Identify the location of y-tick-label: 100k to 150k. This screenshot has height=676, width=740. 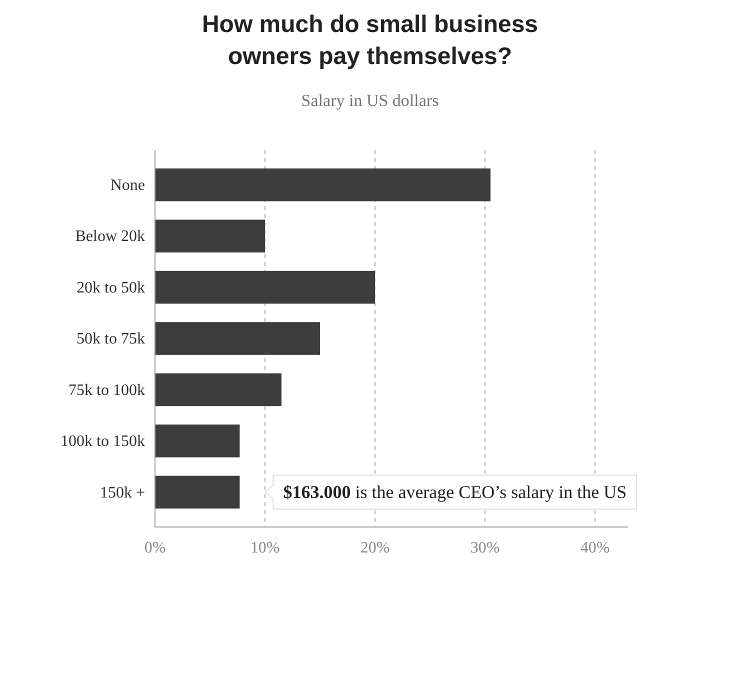
(102, 441).